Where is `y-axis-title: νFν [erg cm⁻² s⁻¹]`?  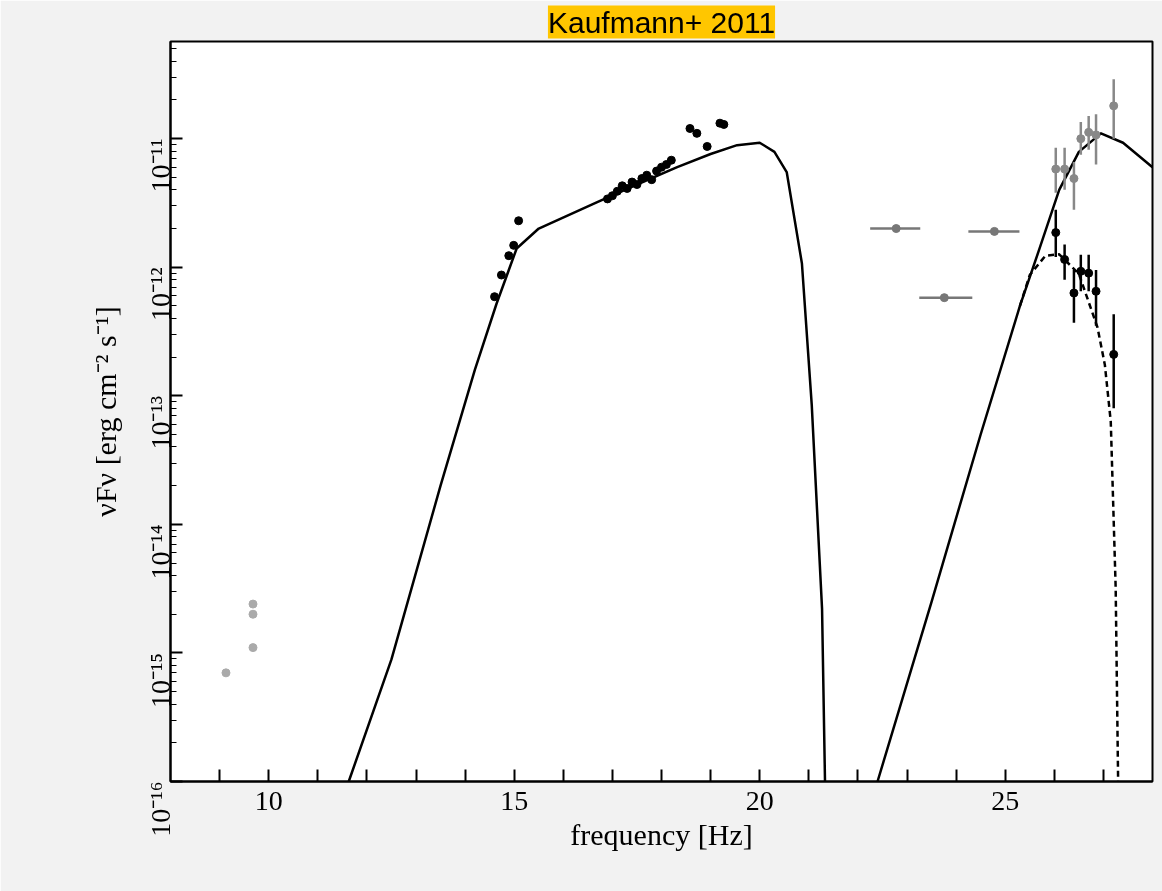
y-axis-title: νFν [erg cm⁻² s⁻¹] is located at coordinates (105, 411).